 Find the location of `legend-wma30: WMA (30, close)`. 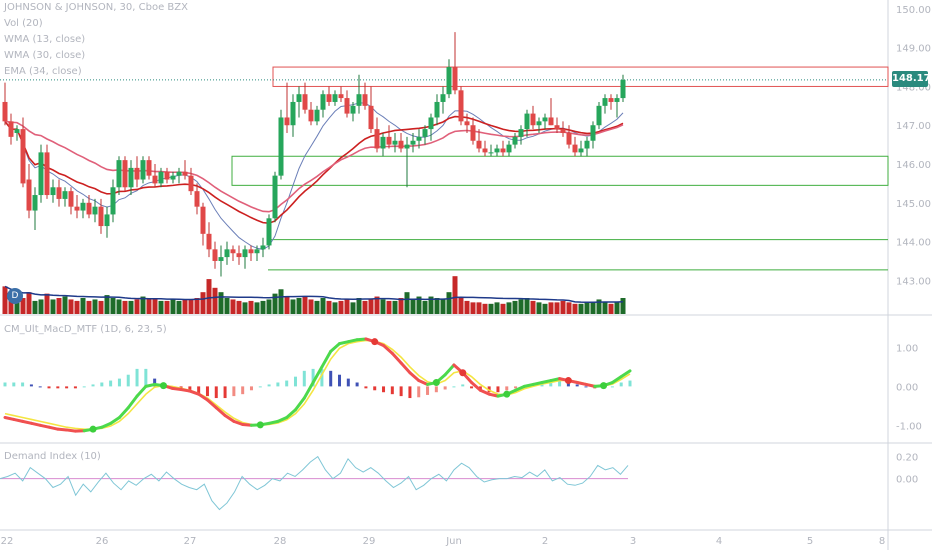

legend-wma30: WMA (30, close) is located at coordinates (45, 55).